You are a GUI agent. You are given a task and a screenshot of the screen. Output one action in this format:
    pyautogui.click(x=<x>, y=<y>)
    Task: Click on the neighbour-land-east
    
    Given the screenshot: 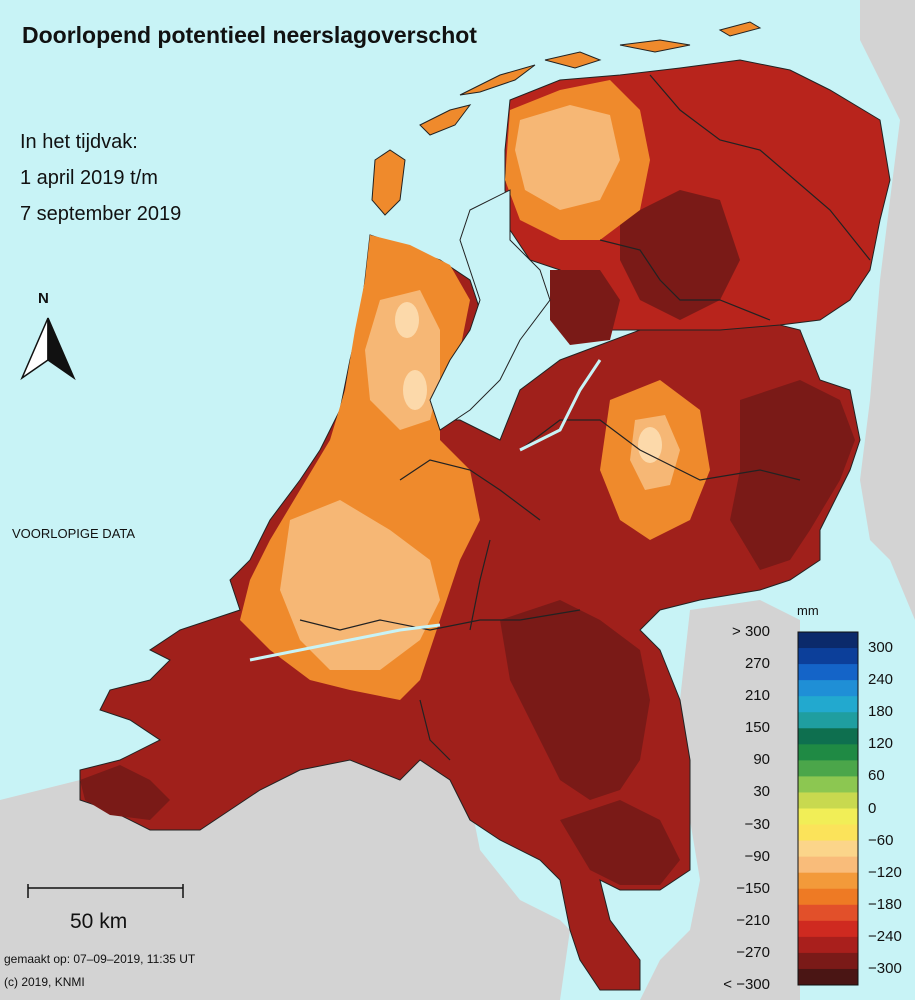 What is the action you would take?
    pyautogui.click(x=887, y=310)
    